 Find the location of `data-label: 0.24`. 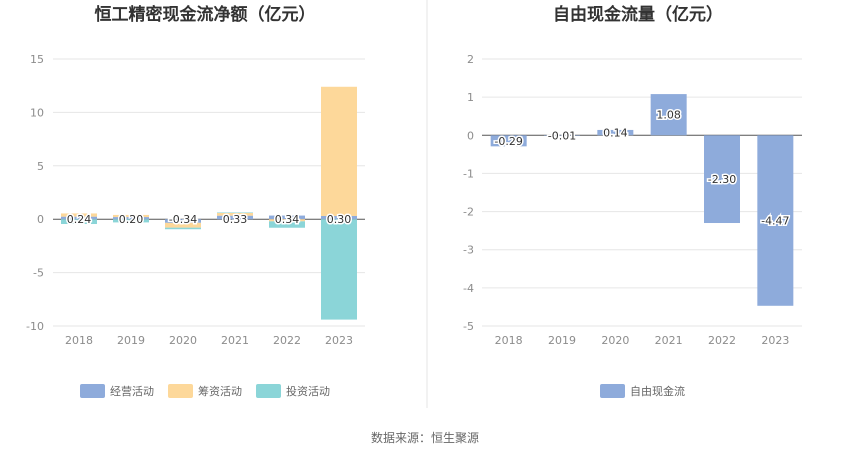

data-label: 0.24 is located at coordinates (79, 219).